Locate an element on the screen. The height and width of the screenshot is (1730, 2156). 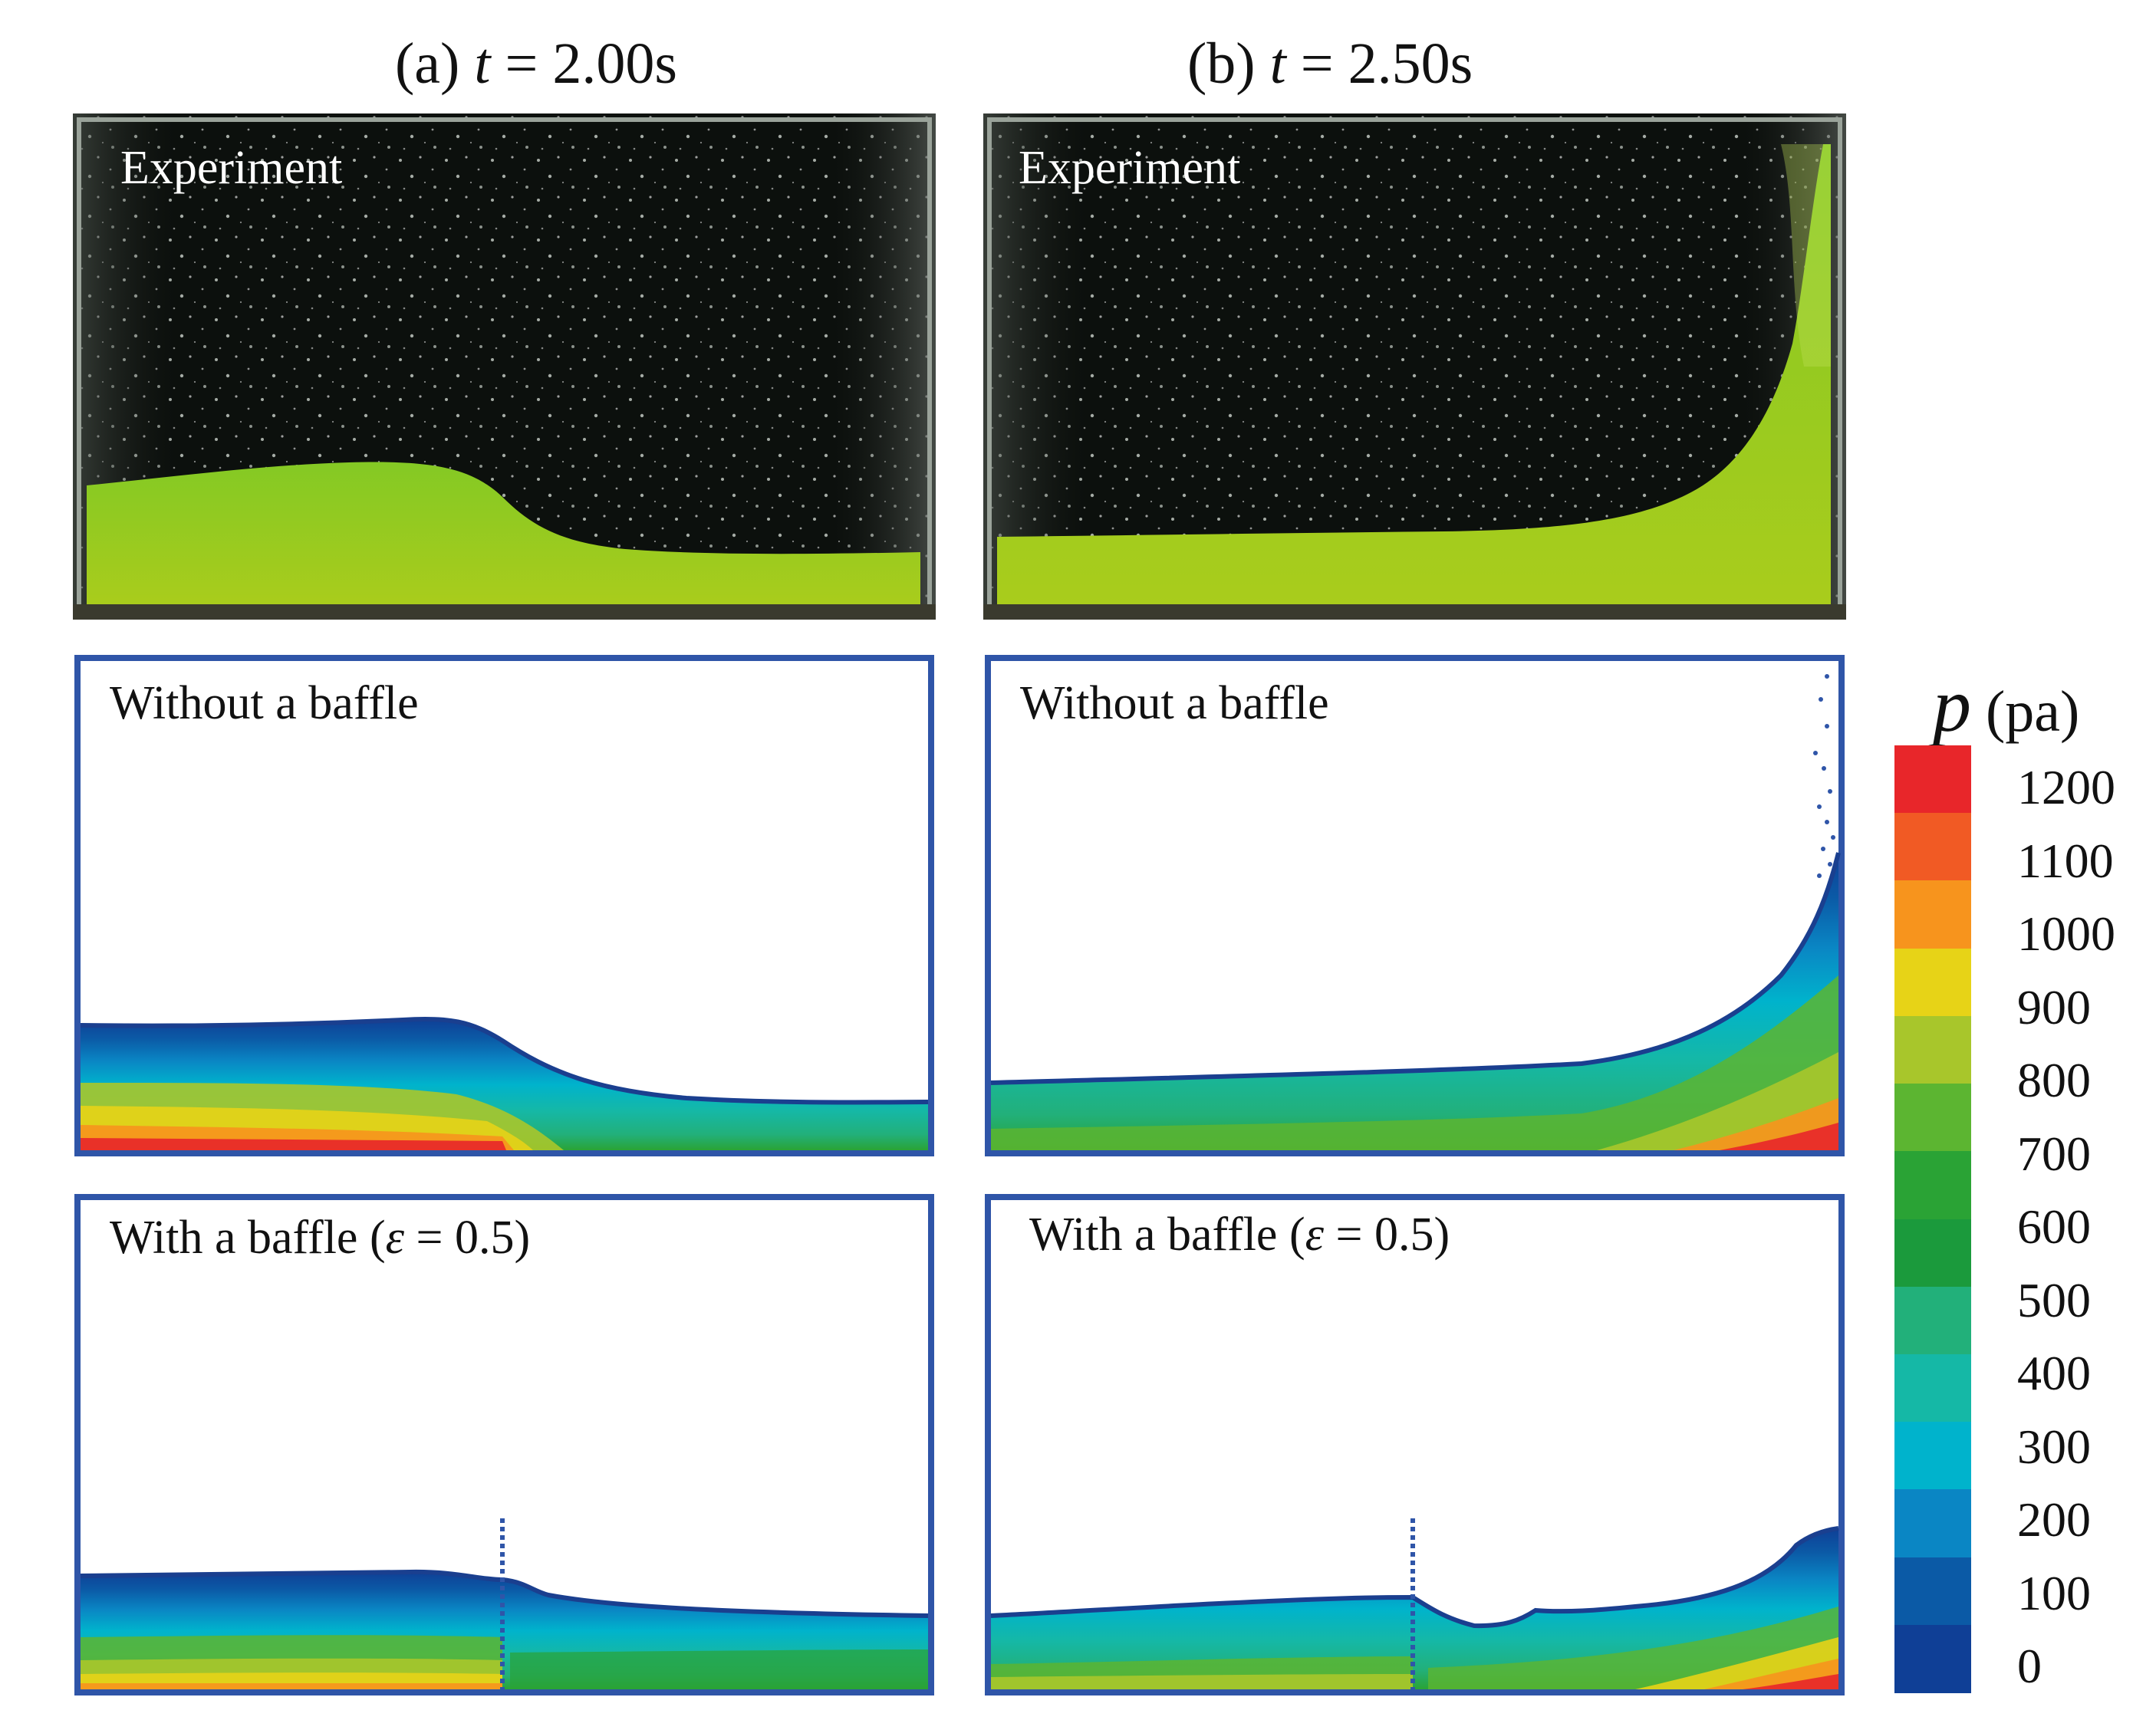
legend-tick-label: 400 is located at coordinates (2054, 1373).